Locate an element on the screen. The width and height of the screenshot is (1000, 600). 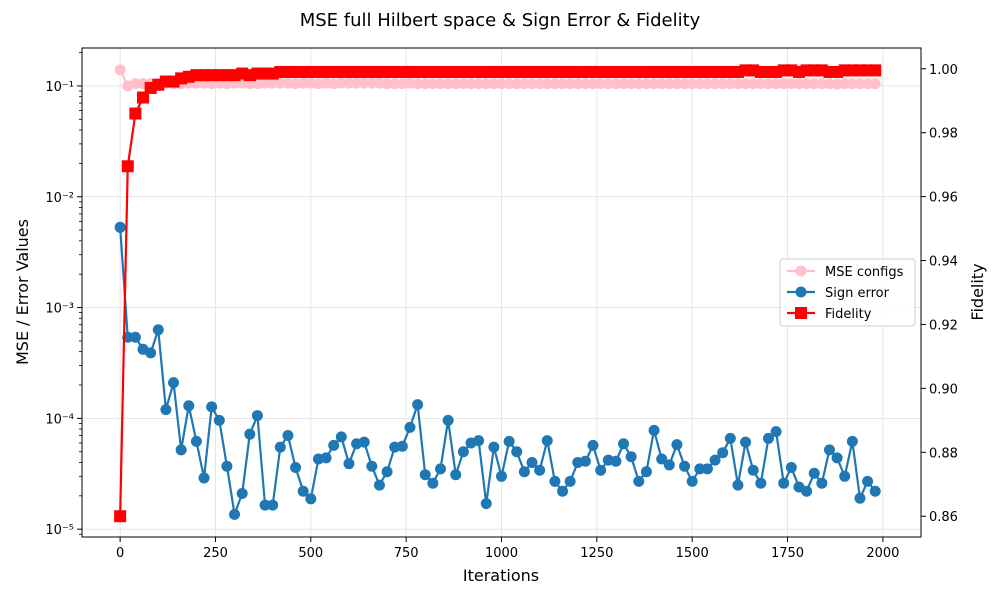
y-tick-label: 10⁻² is located at coordinates (59, 198).